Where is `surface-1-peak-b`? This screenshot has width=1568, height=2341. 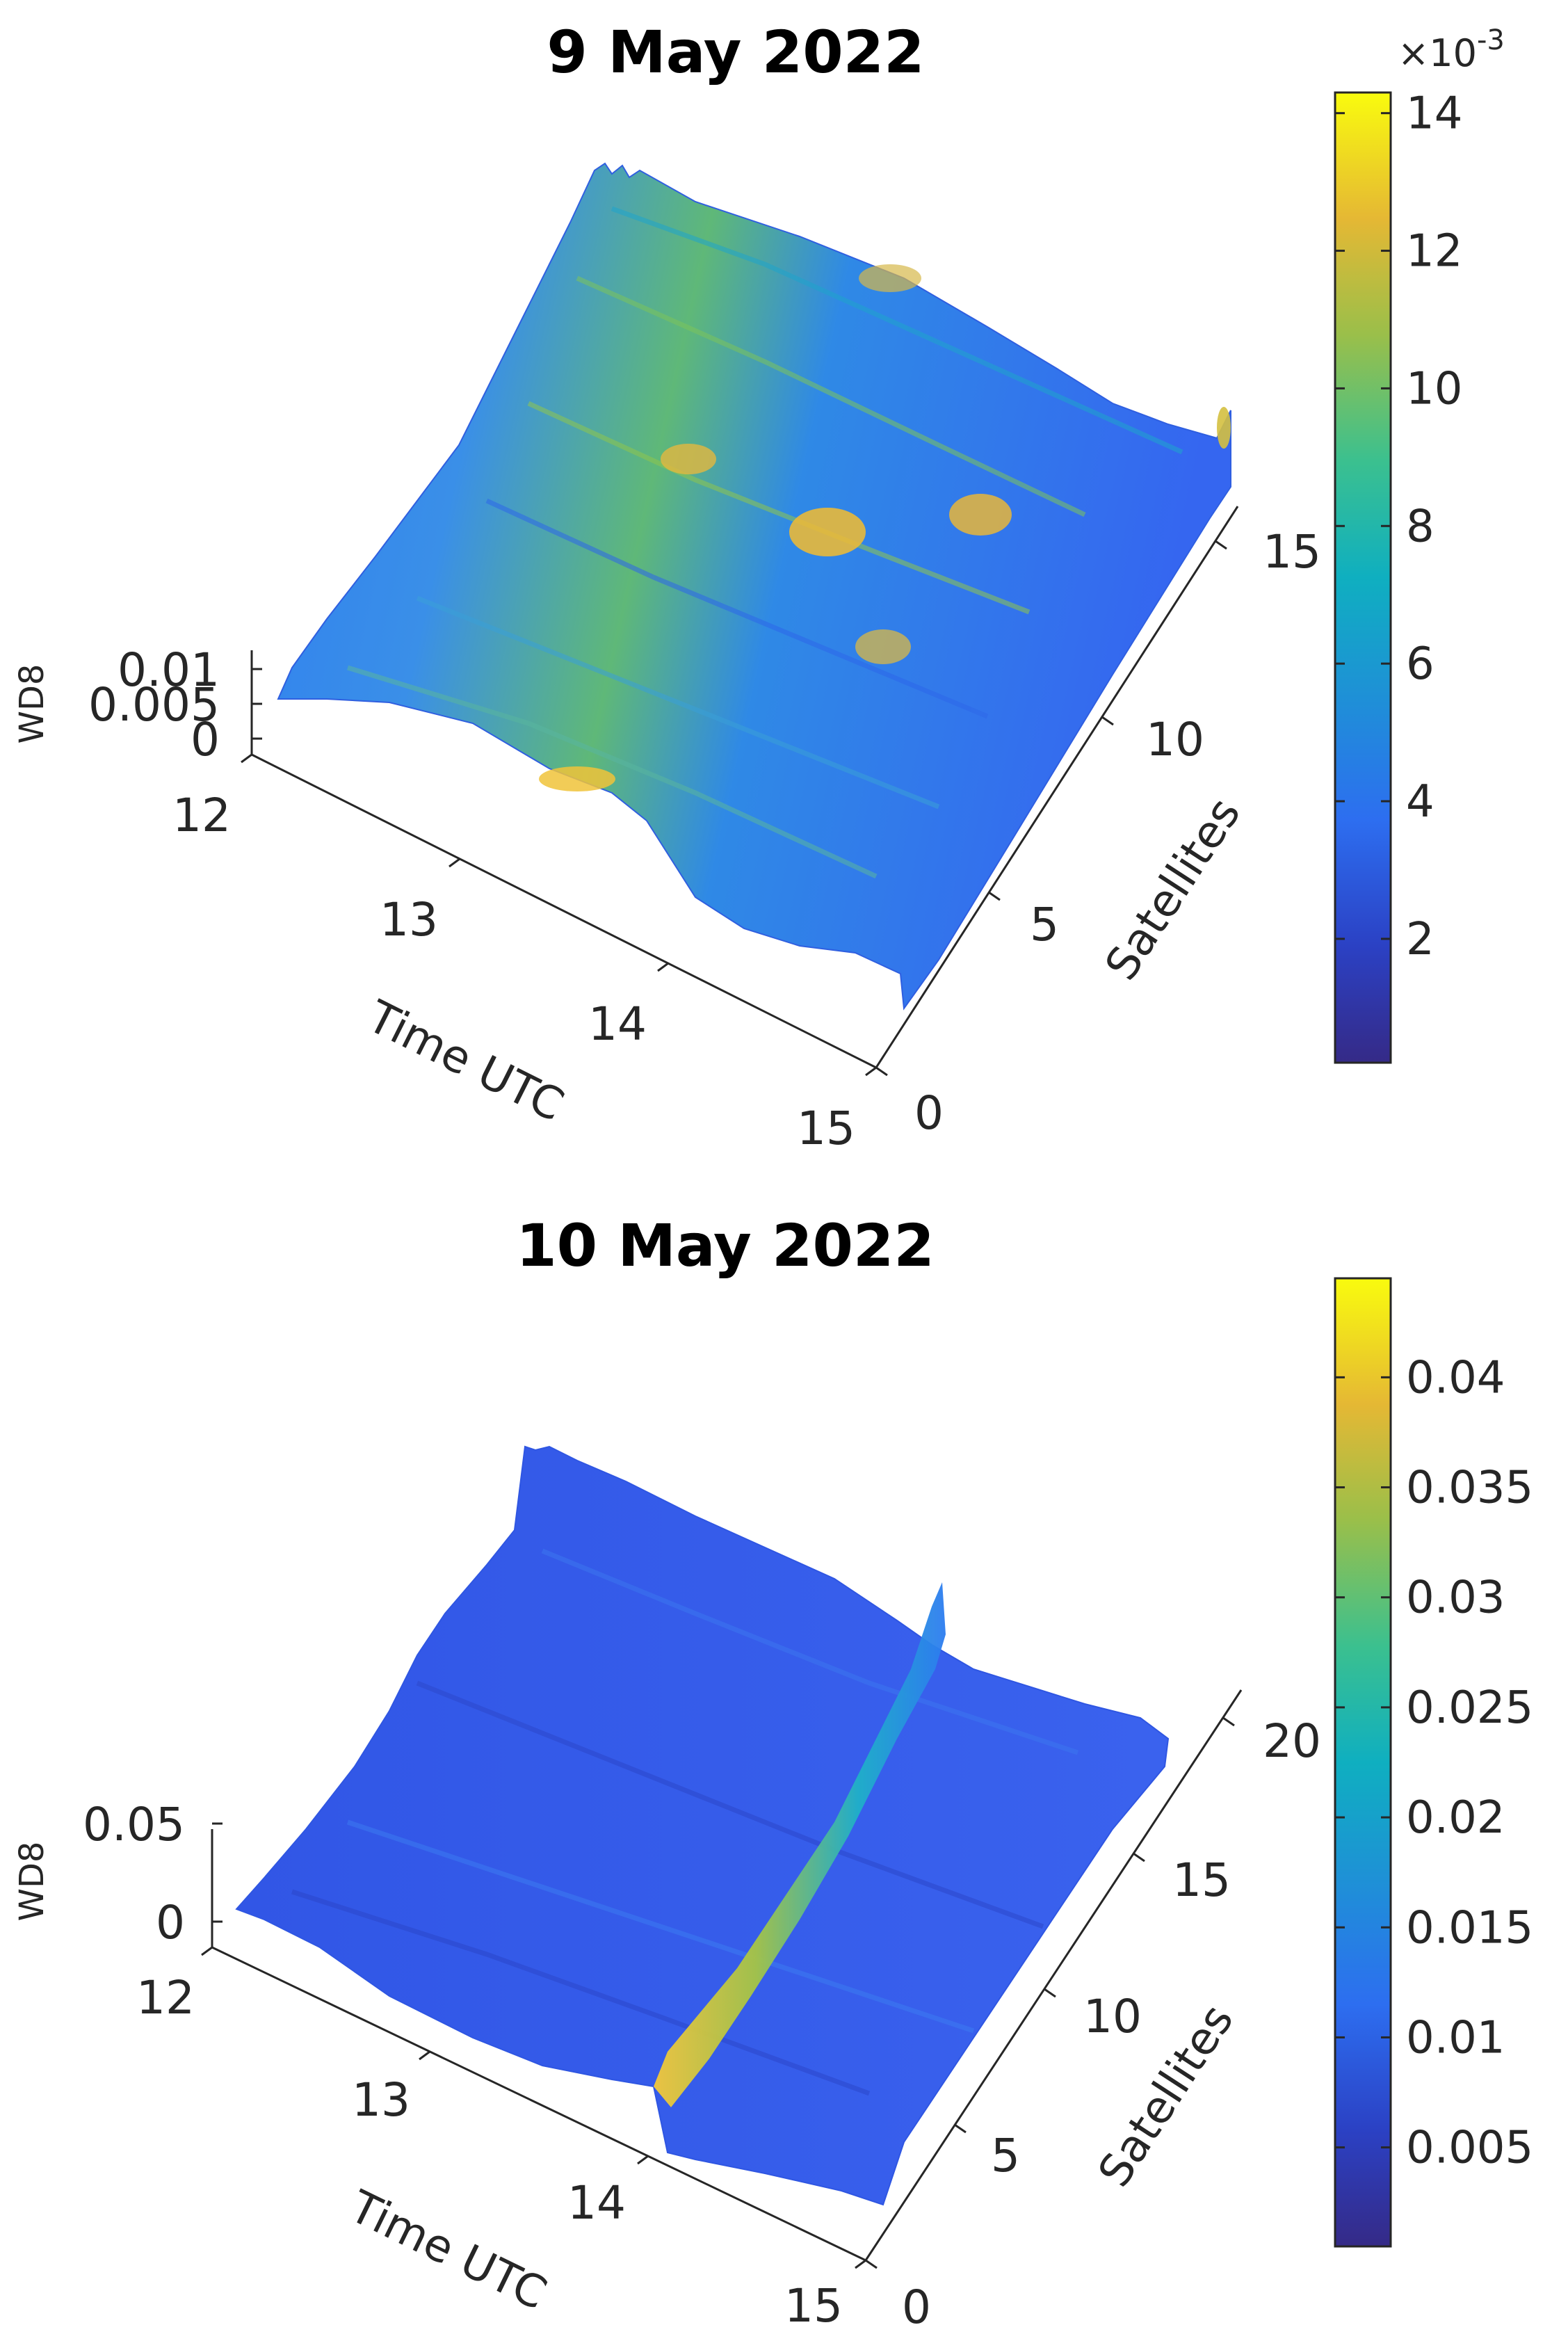 surface-1-peak-b is located at coordinates (980, 515).